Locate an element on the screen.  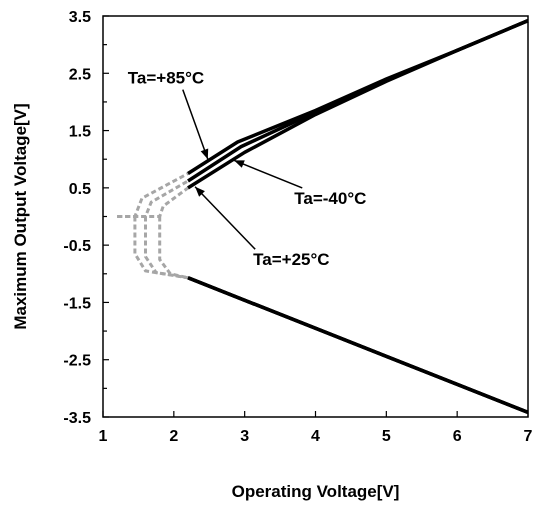
y-tick-label: -0.5 is located at coordinates (77, 246).